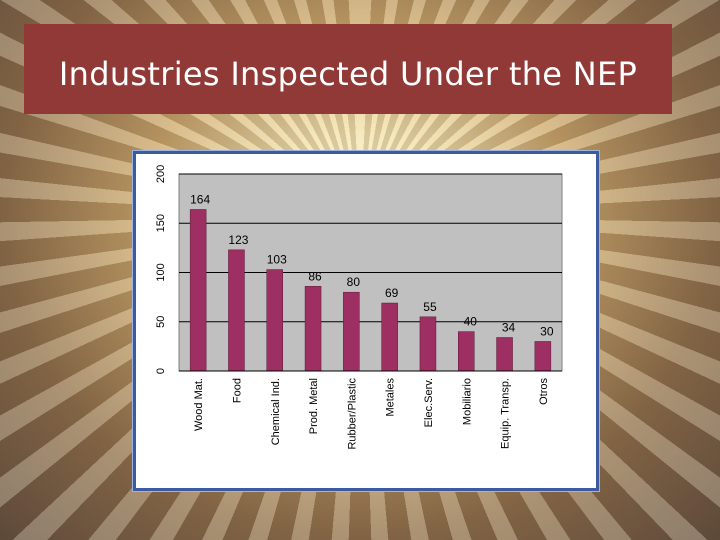 Image resolution: width=720 pixels, height=540 pixels. I want to click on data-label: 80, so click(354, 282).